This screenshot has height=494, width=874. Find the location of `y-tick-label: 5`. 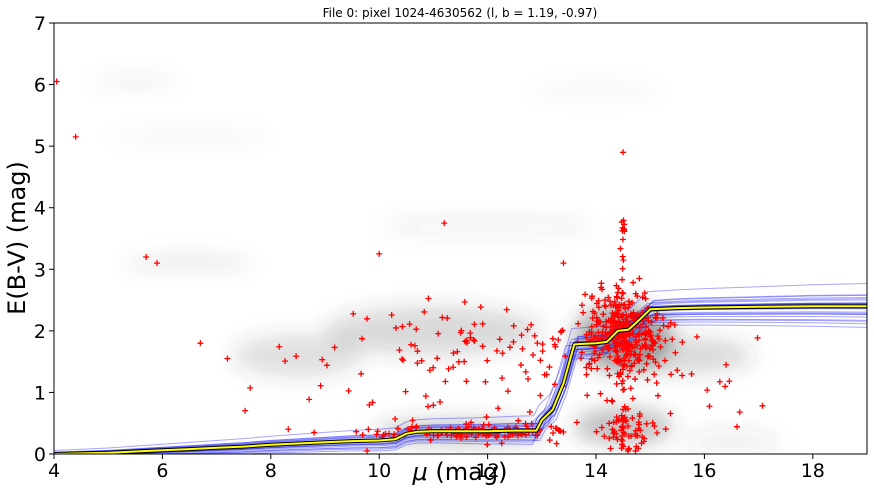

y-tick-label: 5 is located at coordinates (40, 147).